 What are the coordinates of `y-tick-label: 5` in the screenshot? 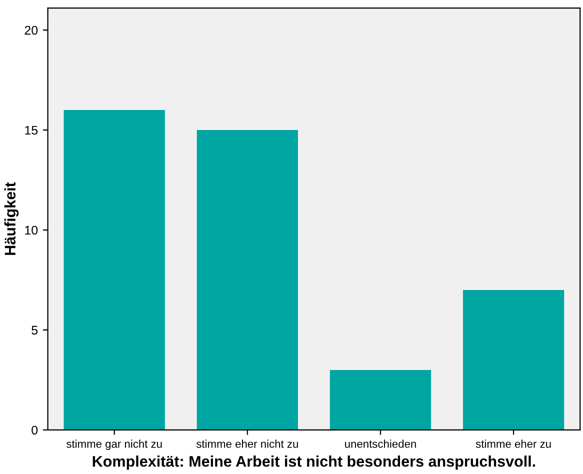 It's located at (35, 330).